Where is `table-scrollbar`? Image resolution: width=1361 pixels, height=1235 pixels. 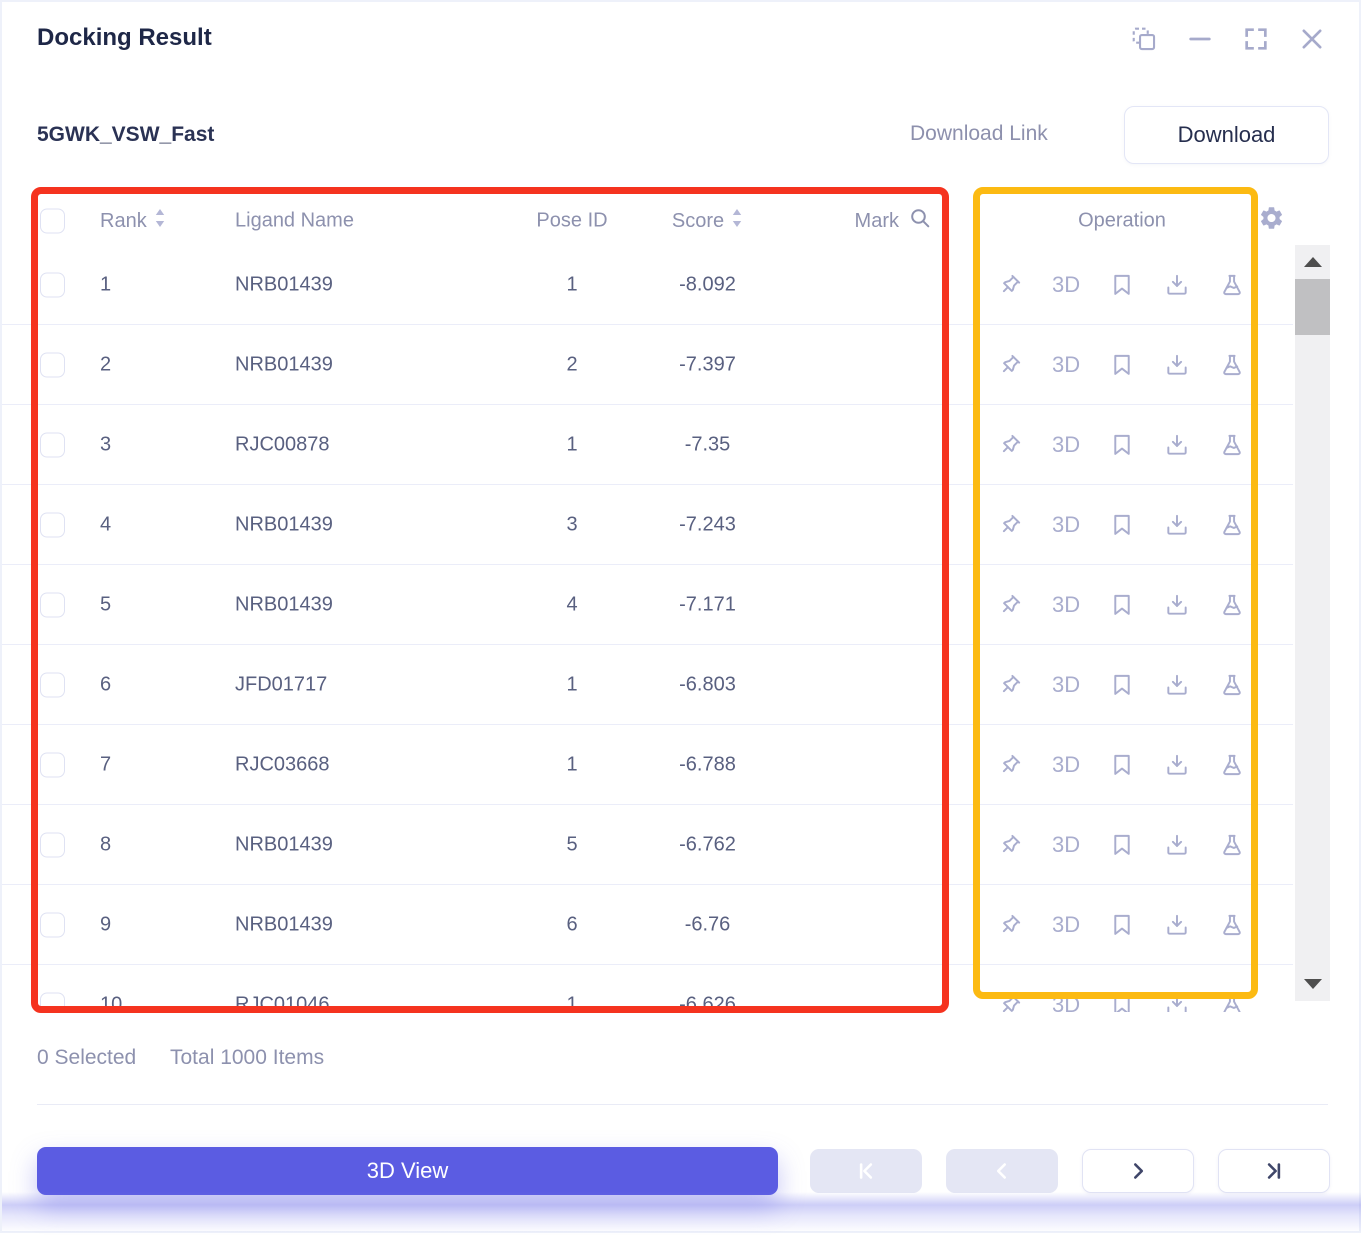
table-scrollbar is located at coordinates (1312, 623).